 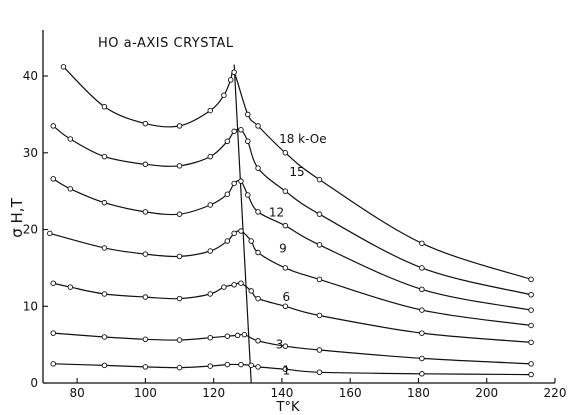 I want to click on x-tick-label: 220, so click(x=555, y=393).